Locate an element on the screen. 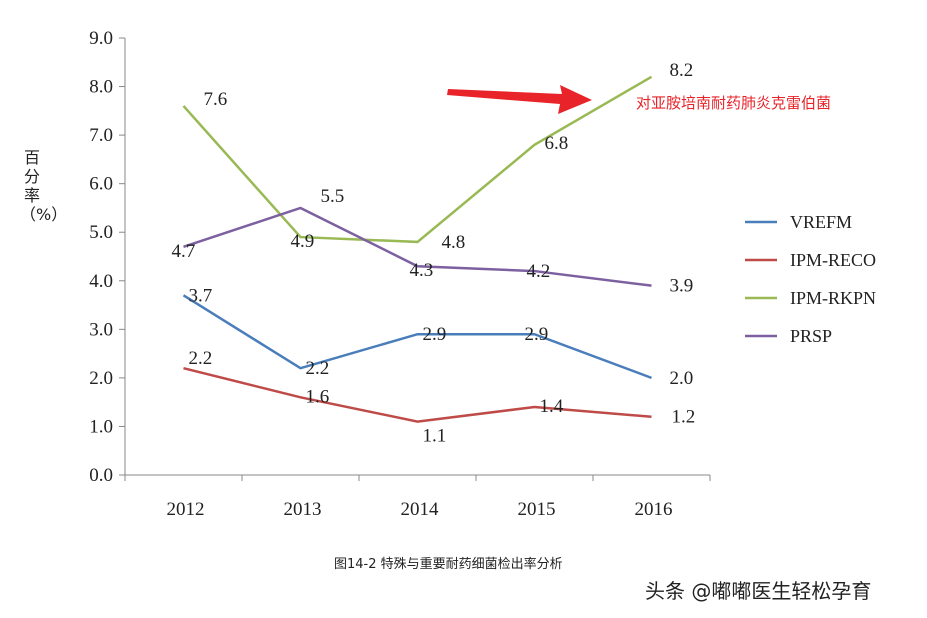 The width and height of the screenshot is (927, 618). series-line-IPM-RECO is located at coordinates (417, 394).